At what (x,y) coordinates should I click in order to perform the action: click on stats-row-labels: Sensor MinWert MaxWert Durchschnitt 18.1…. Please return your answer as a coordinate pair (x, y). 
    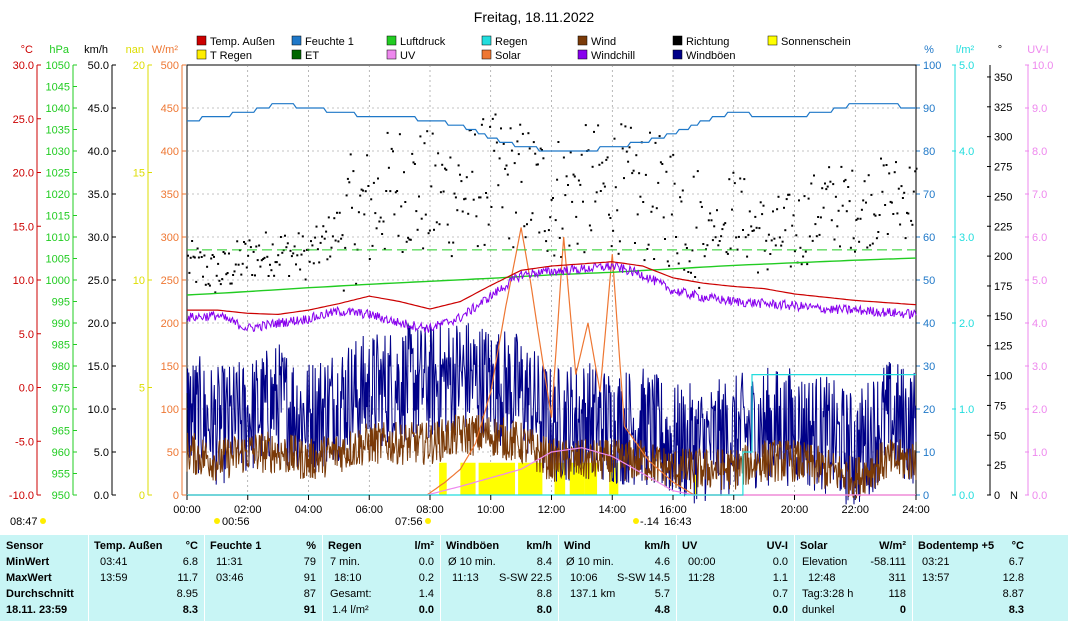
    Looking at the image, I should click on (46, 578).